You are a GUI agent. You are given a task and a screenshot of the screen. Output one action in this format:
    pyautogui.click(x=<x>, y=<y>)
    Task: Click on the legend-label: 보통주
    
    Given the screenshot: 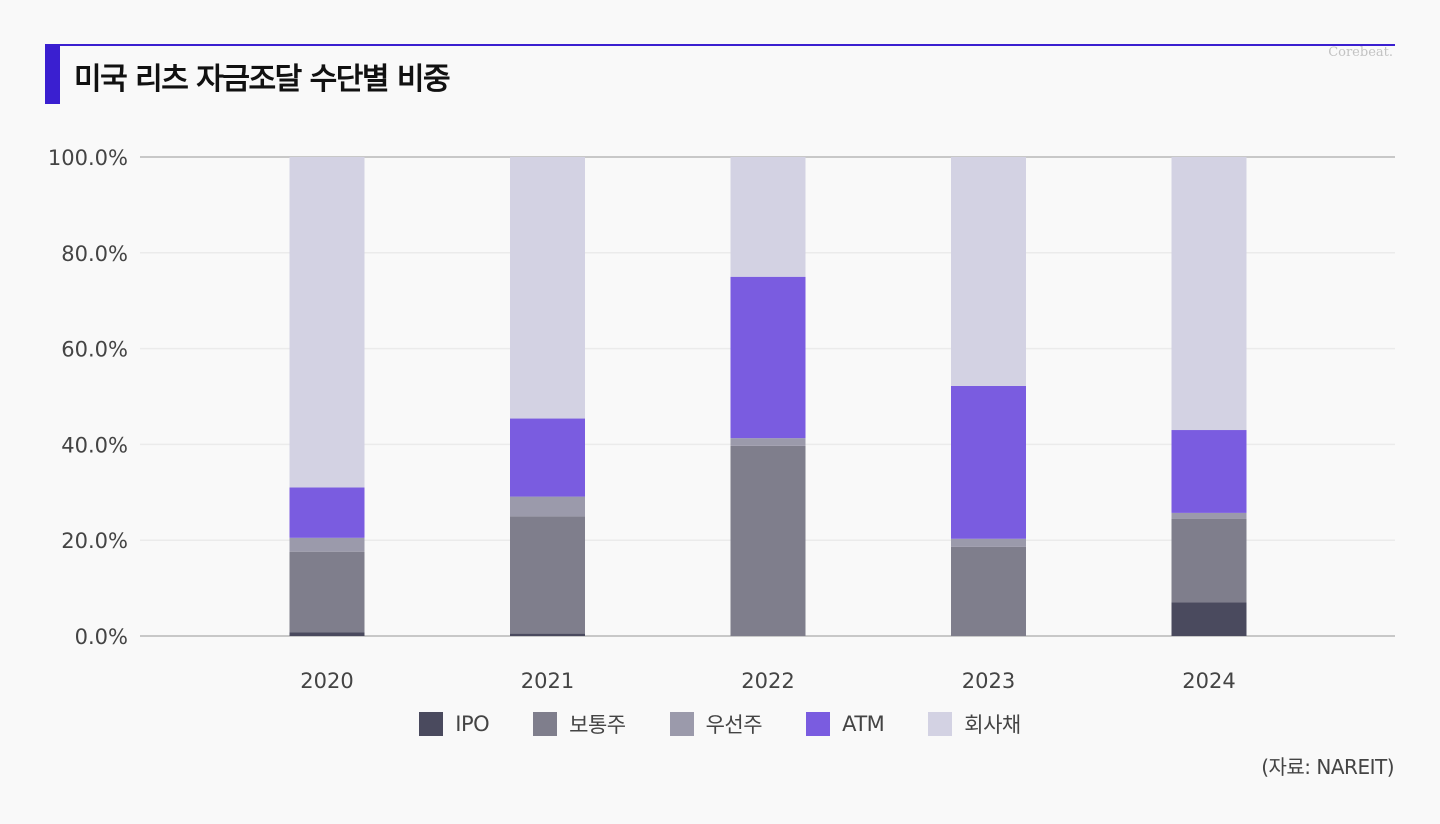 What is the action you would take?
    pyautogui.click(x=597, y=725)
    